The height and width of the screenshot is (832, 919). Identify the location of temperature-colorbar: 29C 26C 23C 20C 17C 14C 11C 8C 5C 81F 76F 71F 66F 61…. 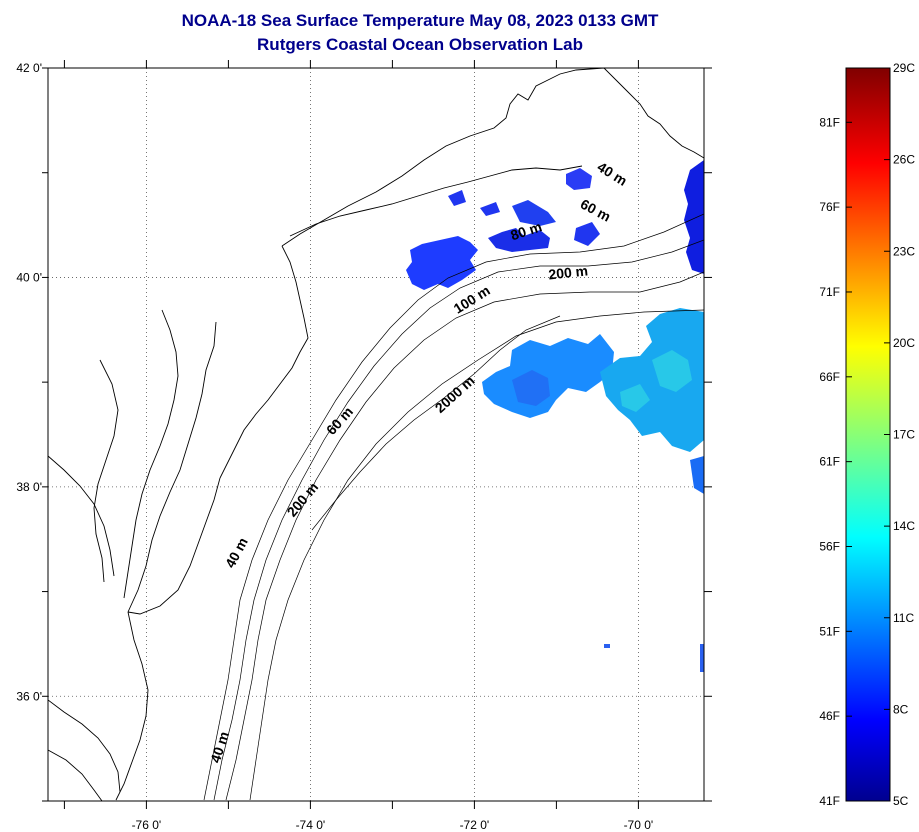
(867, 434).